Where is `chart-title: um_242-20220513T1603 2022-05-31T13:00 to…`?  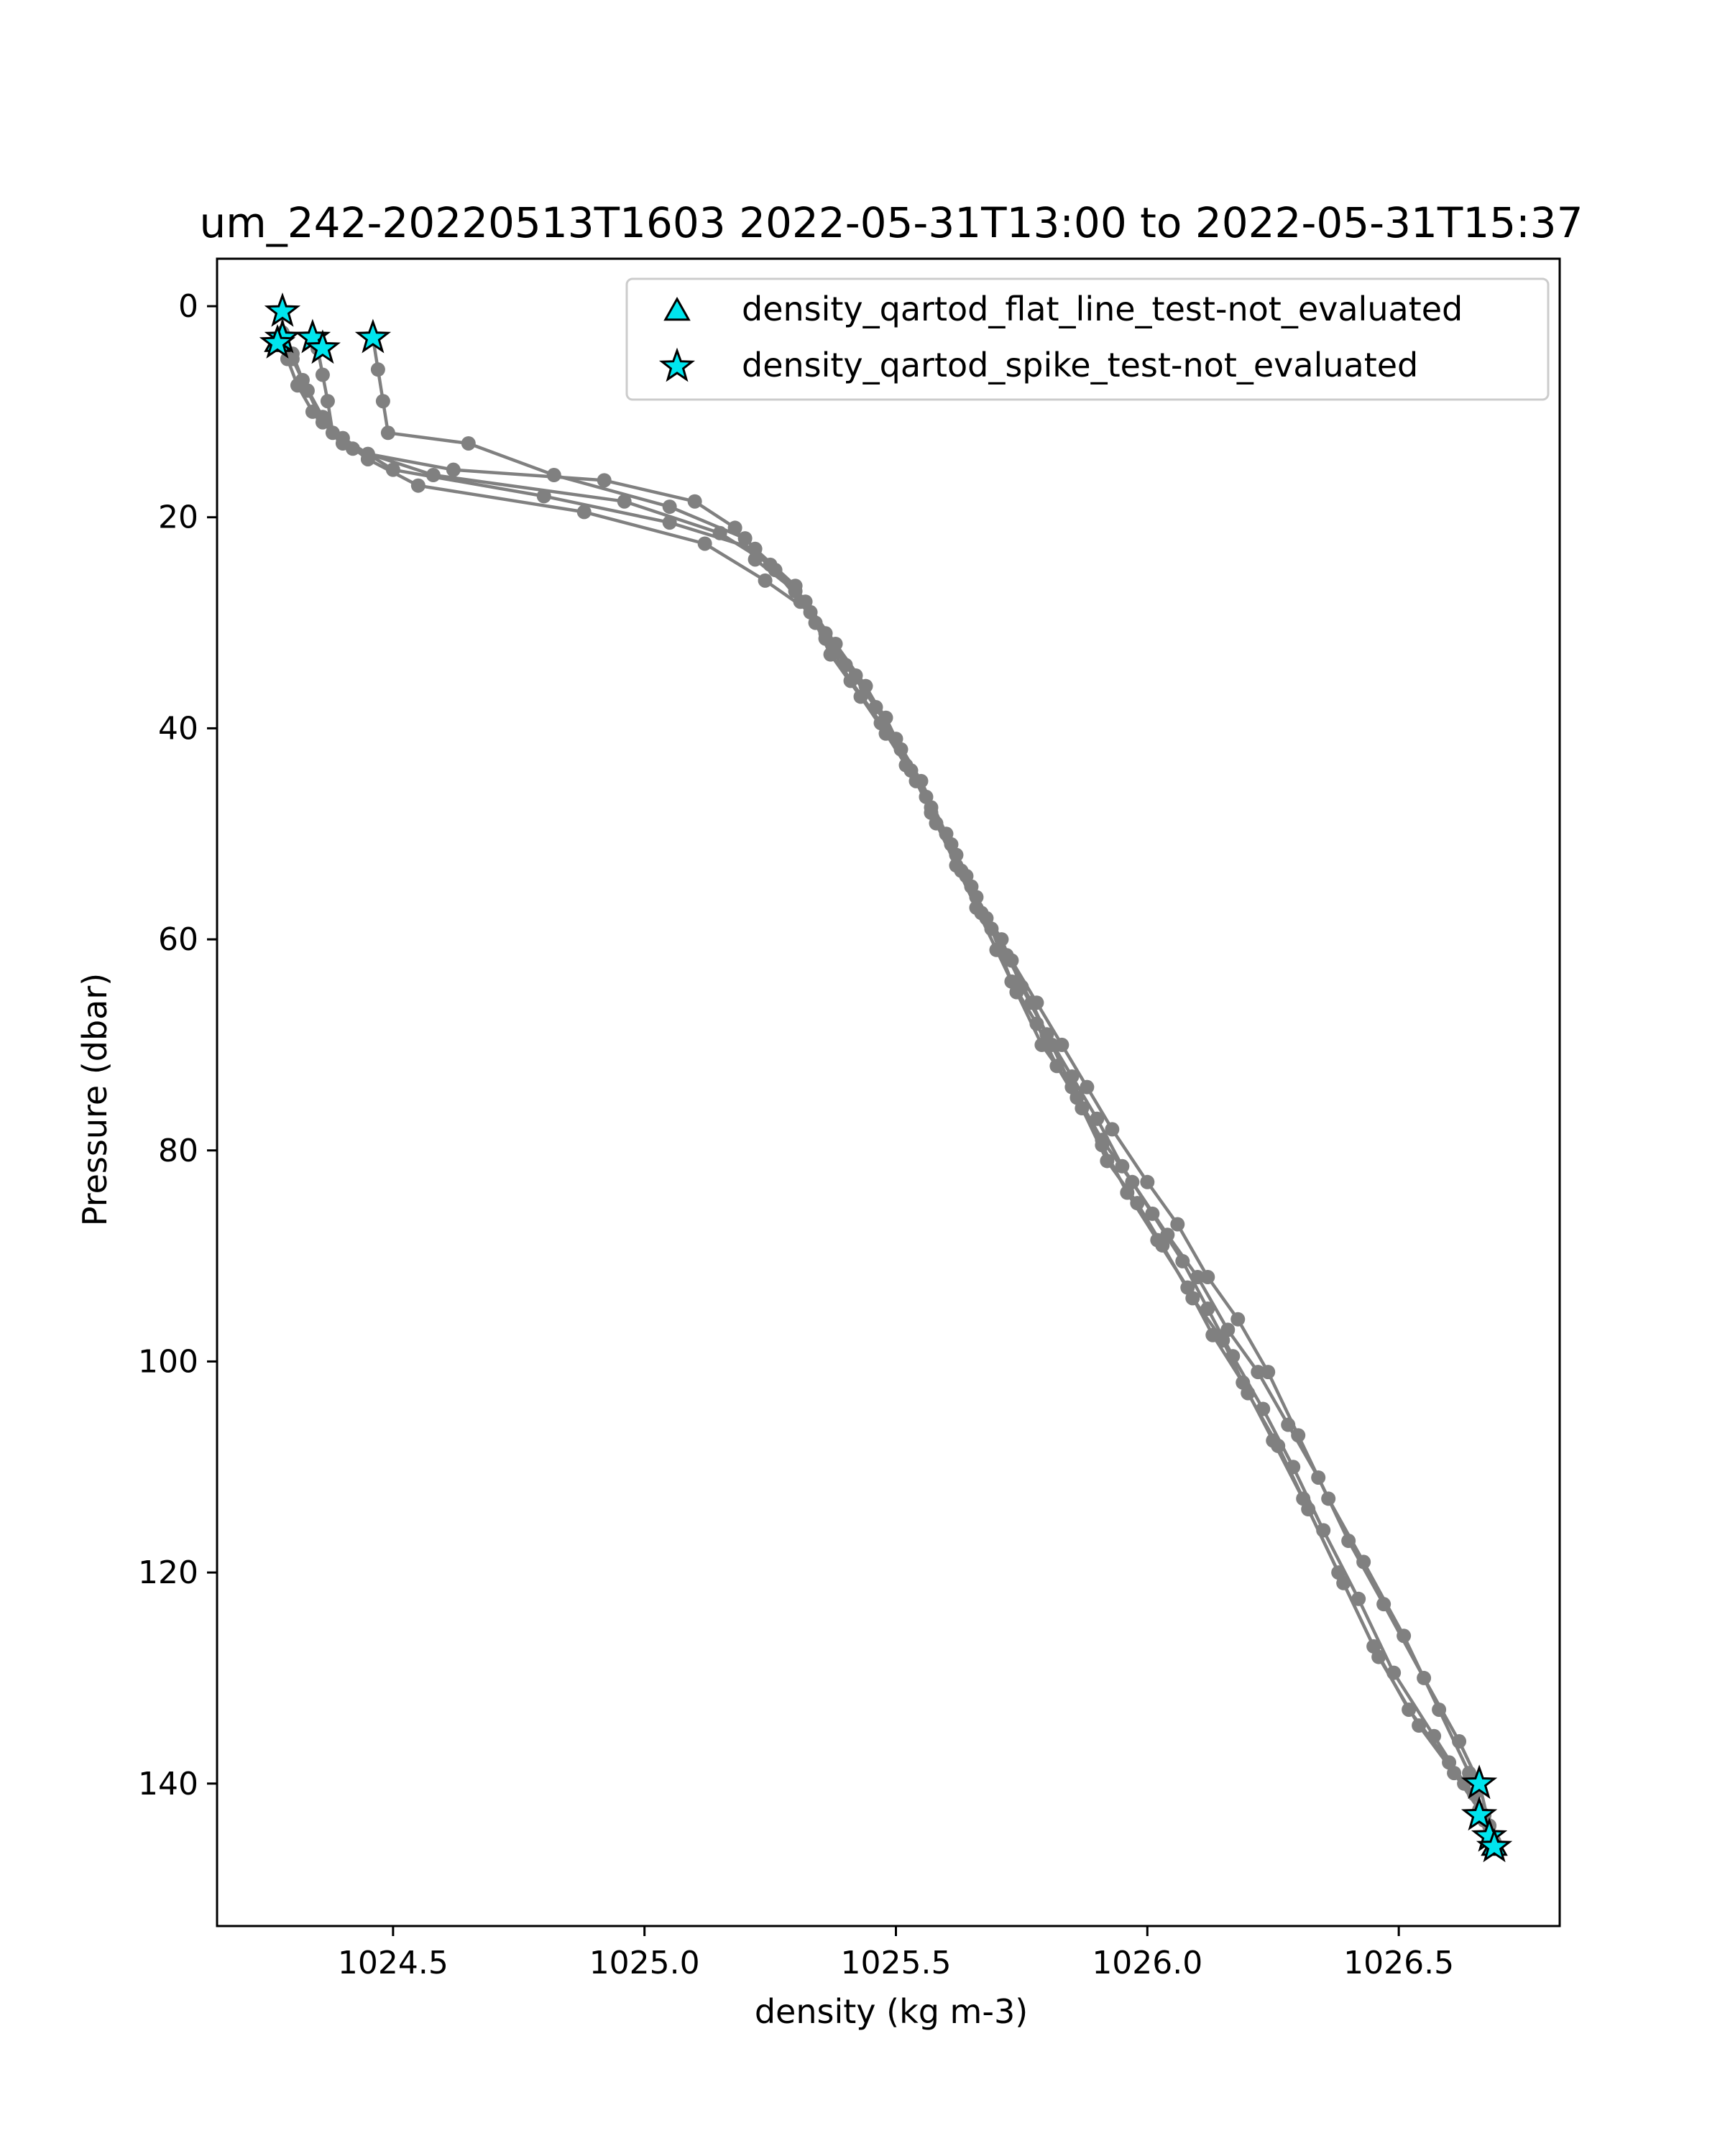
chart-title: um_242-20220513T1603 2022-05-31T13:00 to… is located at coordinates (891, 223).